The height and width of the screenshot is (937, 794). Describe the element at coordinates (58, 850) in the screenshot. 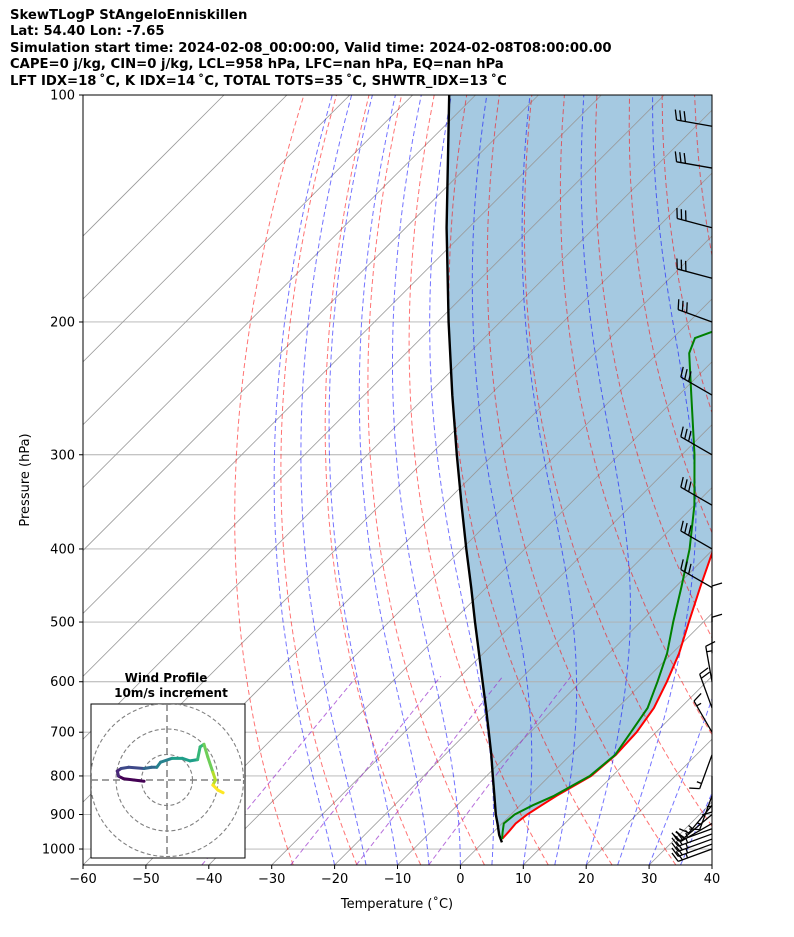

I see `pressure-tick-label: 1000` at that location.